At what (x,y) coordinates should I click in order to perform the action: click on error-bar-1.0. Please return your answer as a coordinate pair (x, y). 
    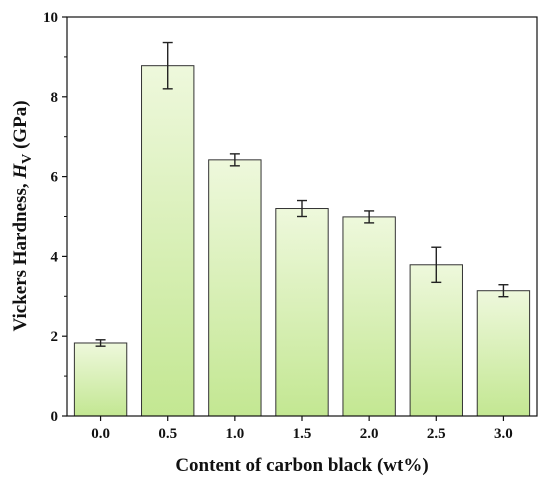
    Looking at the image, I should click on (234, 160).